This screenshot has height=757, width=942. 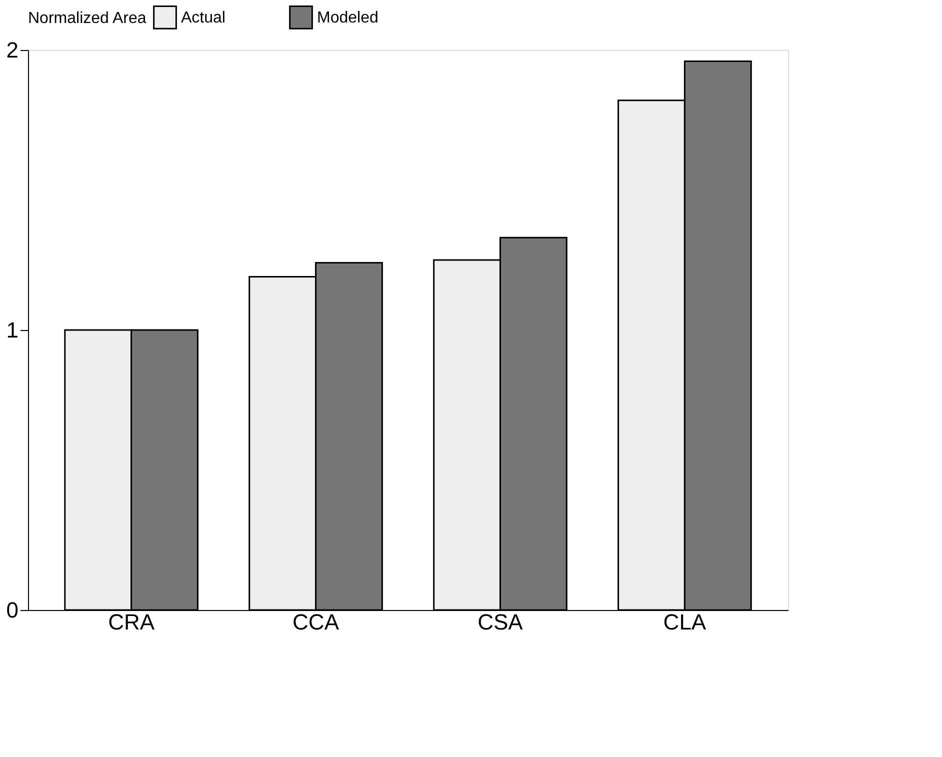 What do you see at coordinates (684, 622) in the screenshot?
I see `x-tick-label: CLA` at bounding box center [684, 622].